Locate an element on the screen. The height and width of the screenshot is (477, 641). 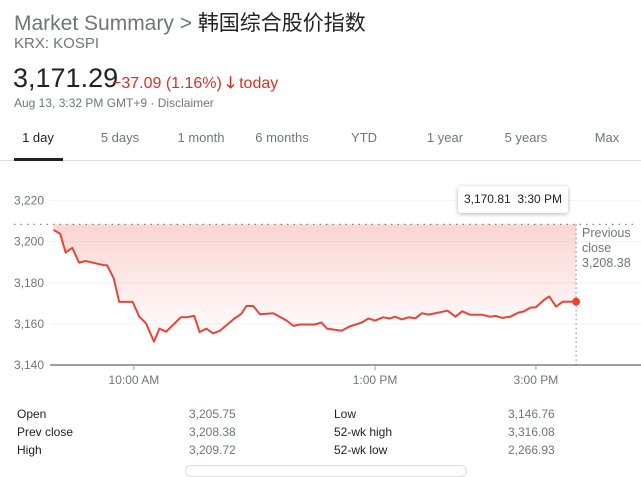
previous-close-label: Previous is located at coordinates (606, 233).